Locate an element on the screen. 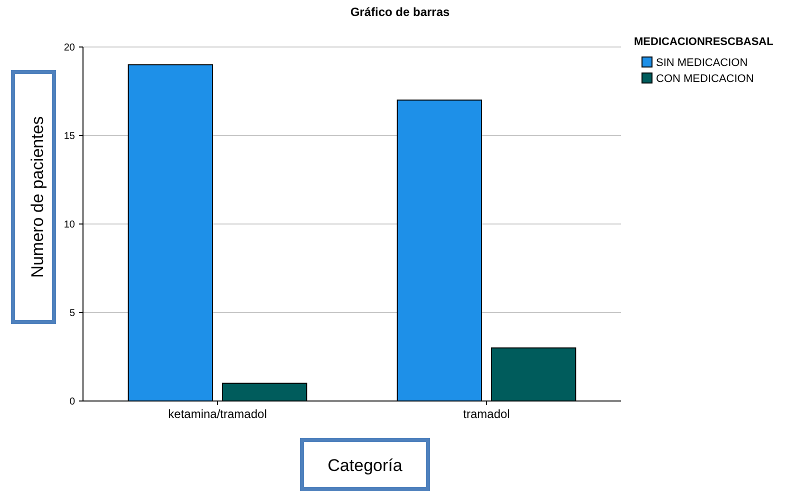 This screenshot has width=798, height=491. y-tick-label: 15 is located at coordinates (70, 136).